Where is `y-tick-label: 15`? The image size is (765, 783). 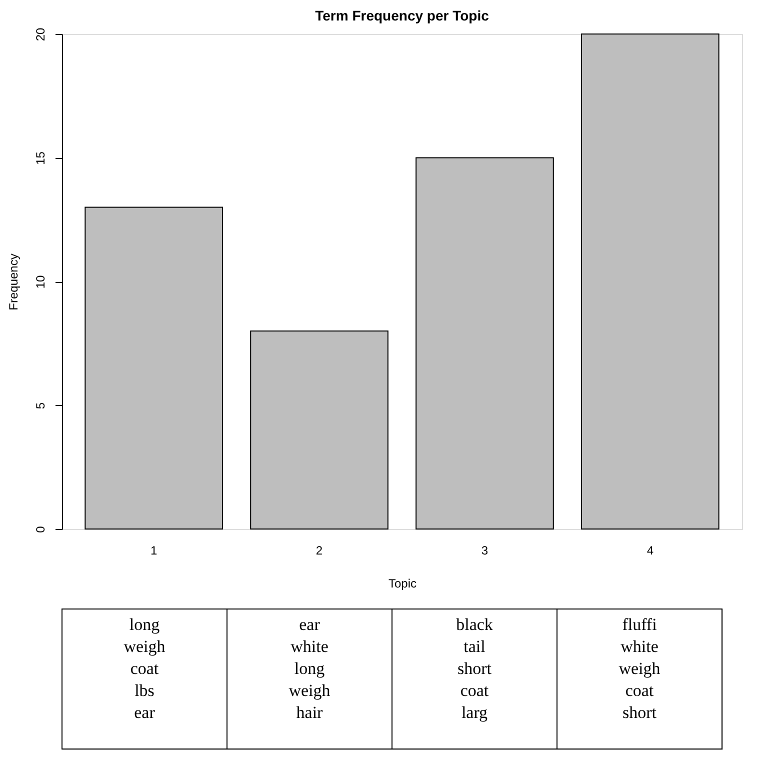
y-tick-label: 15 is located at coordinates (41, 158).